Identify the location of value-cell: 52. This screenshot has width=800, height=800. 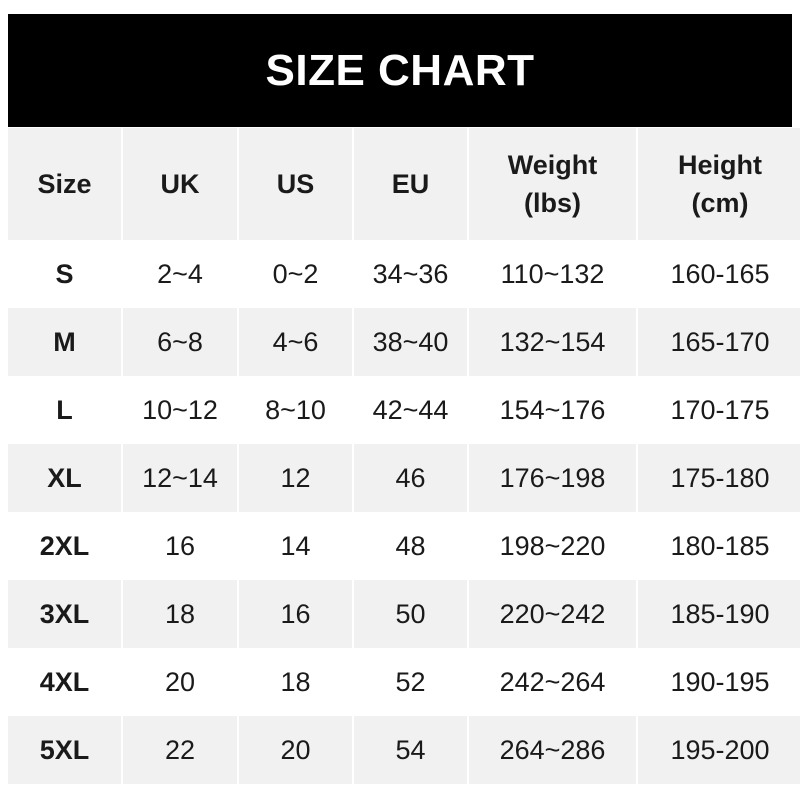
(410, 681).